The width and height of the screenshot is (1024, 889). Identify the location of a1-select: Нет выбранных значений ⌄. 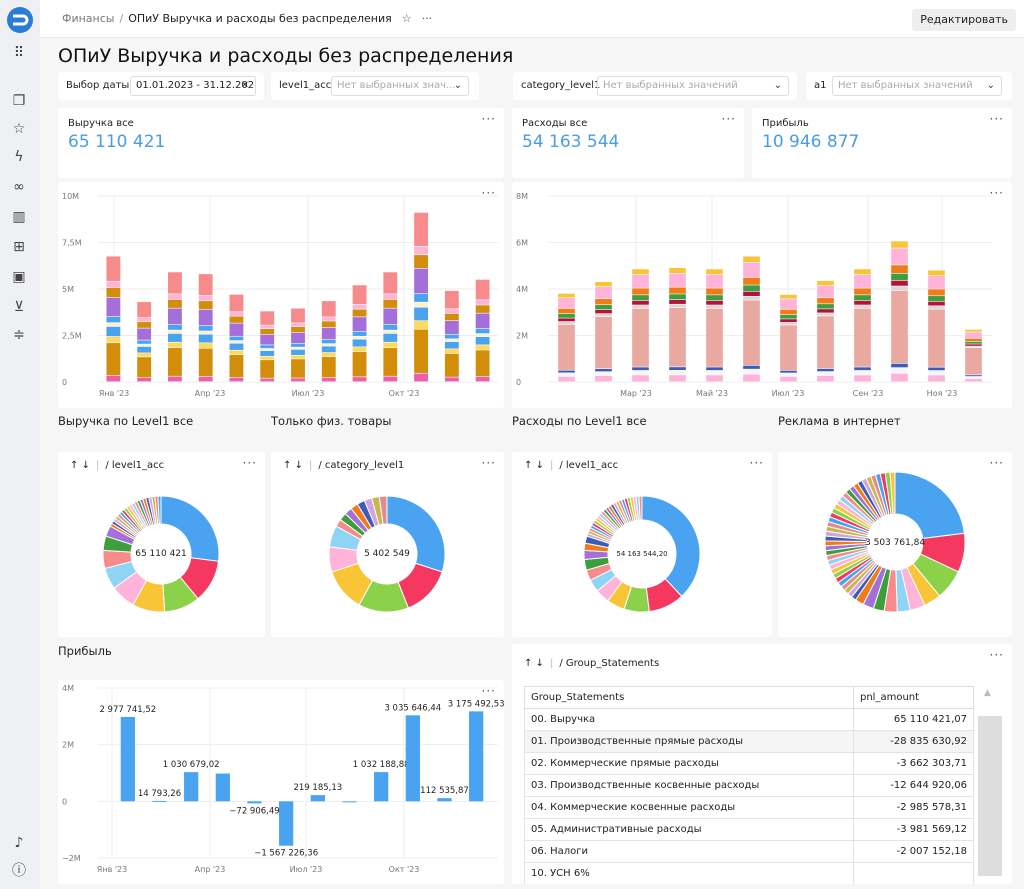
(917, 86).